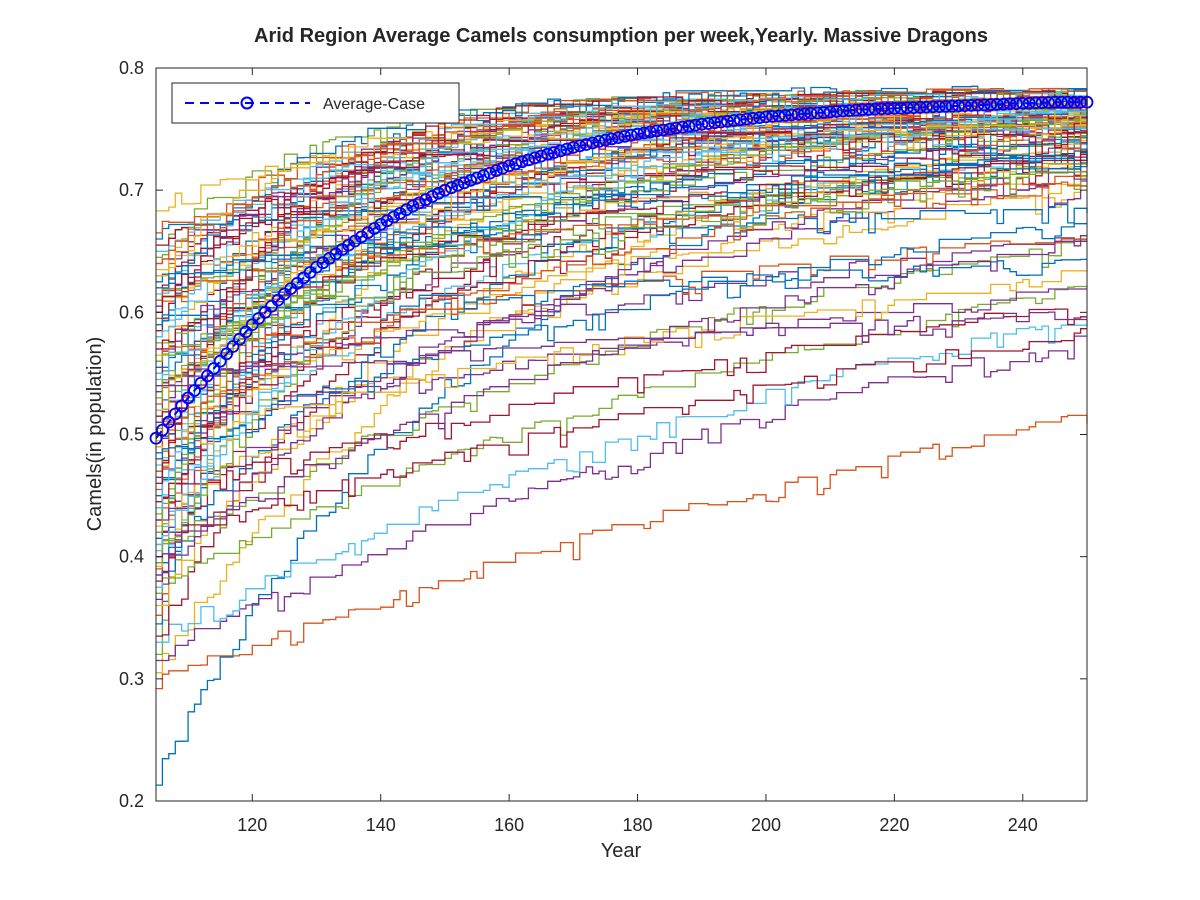 The height and width of the screenshot is (900, 1200). What do you see at coordinates (766, 825) in the screenshot?
I see `x-tick-label: 200` at bounding box center [766, 825].